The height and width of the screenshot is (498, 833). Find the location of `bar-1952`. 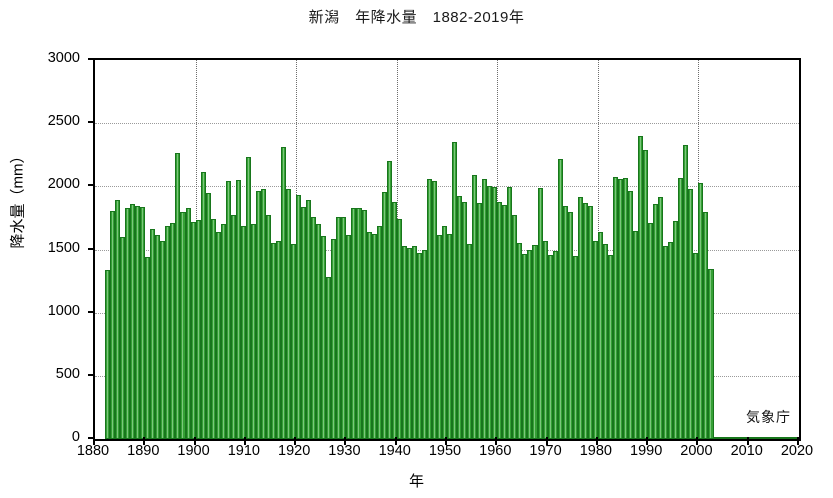

bar-1952 is located at coordinates (460, 317).